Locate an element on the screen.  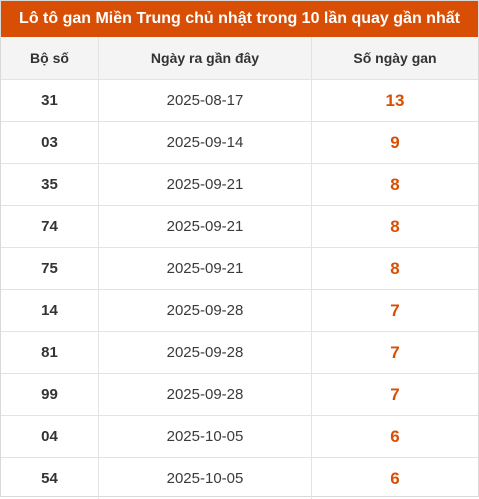
cell-number: 99 is located at coordinates (50, 395).